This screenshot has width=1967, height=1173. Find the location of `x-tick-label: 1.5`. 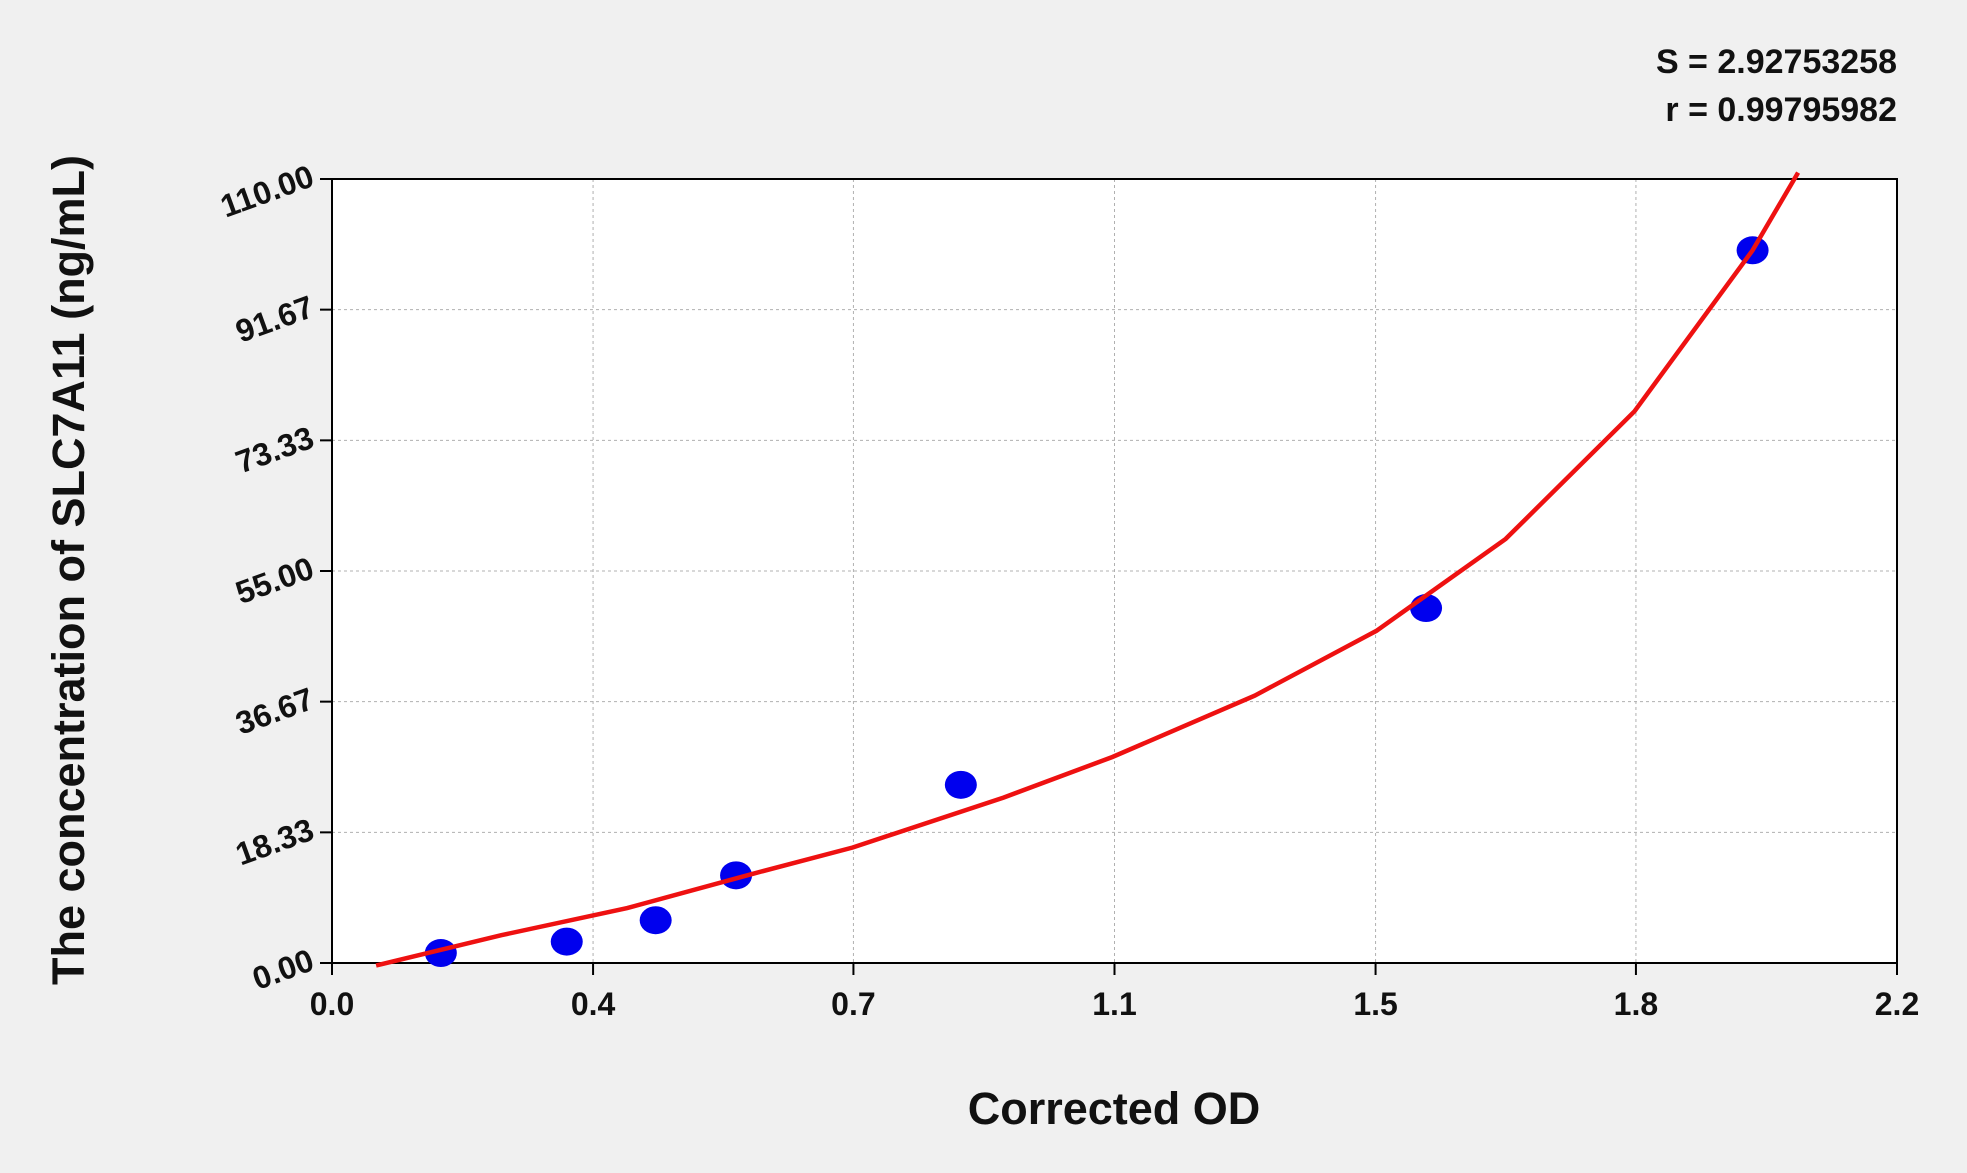

x-tick-label: 1.5 is located at coordinates (1375, 1004).